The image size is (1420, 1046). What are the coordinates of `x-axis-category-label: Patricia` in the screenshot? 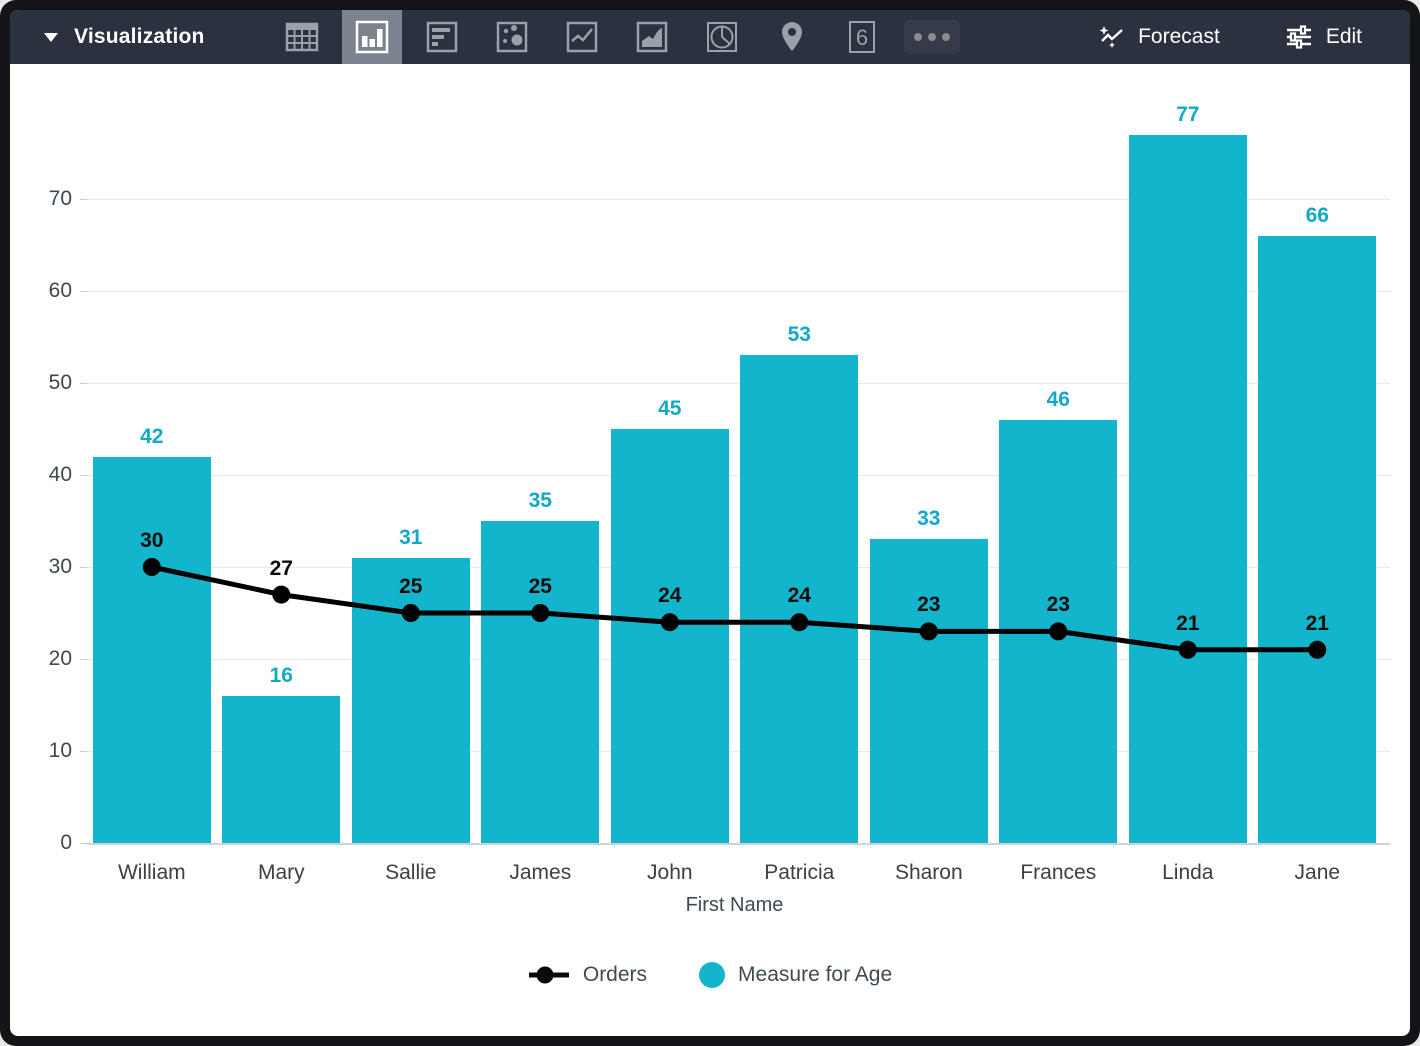 It's located at (799, 872).